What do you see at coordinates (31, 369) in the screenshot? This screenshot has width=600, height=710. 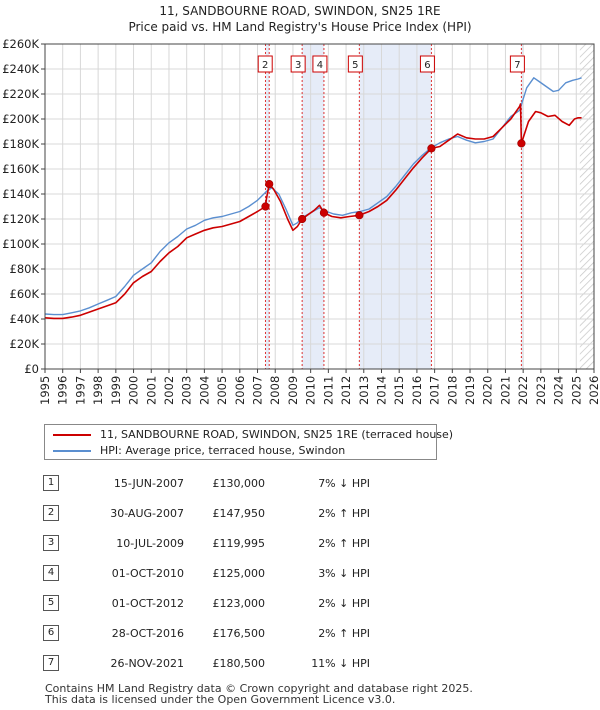 I see `y-tick-label: £0` at bounding box center [31, 369].